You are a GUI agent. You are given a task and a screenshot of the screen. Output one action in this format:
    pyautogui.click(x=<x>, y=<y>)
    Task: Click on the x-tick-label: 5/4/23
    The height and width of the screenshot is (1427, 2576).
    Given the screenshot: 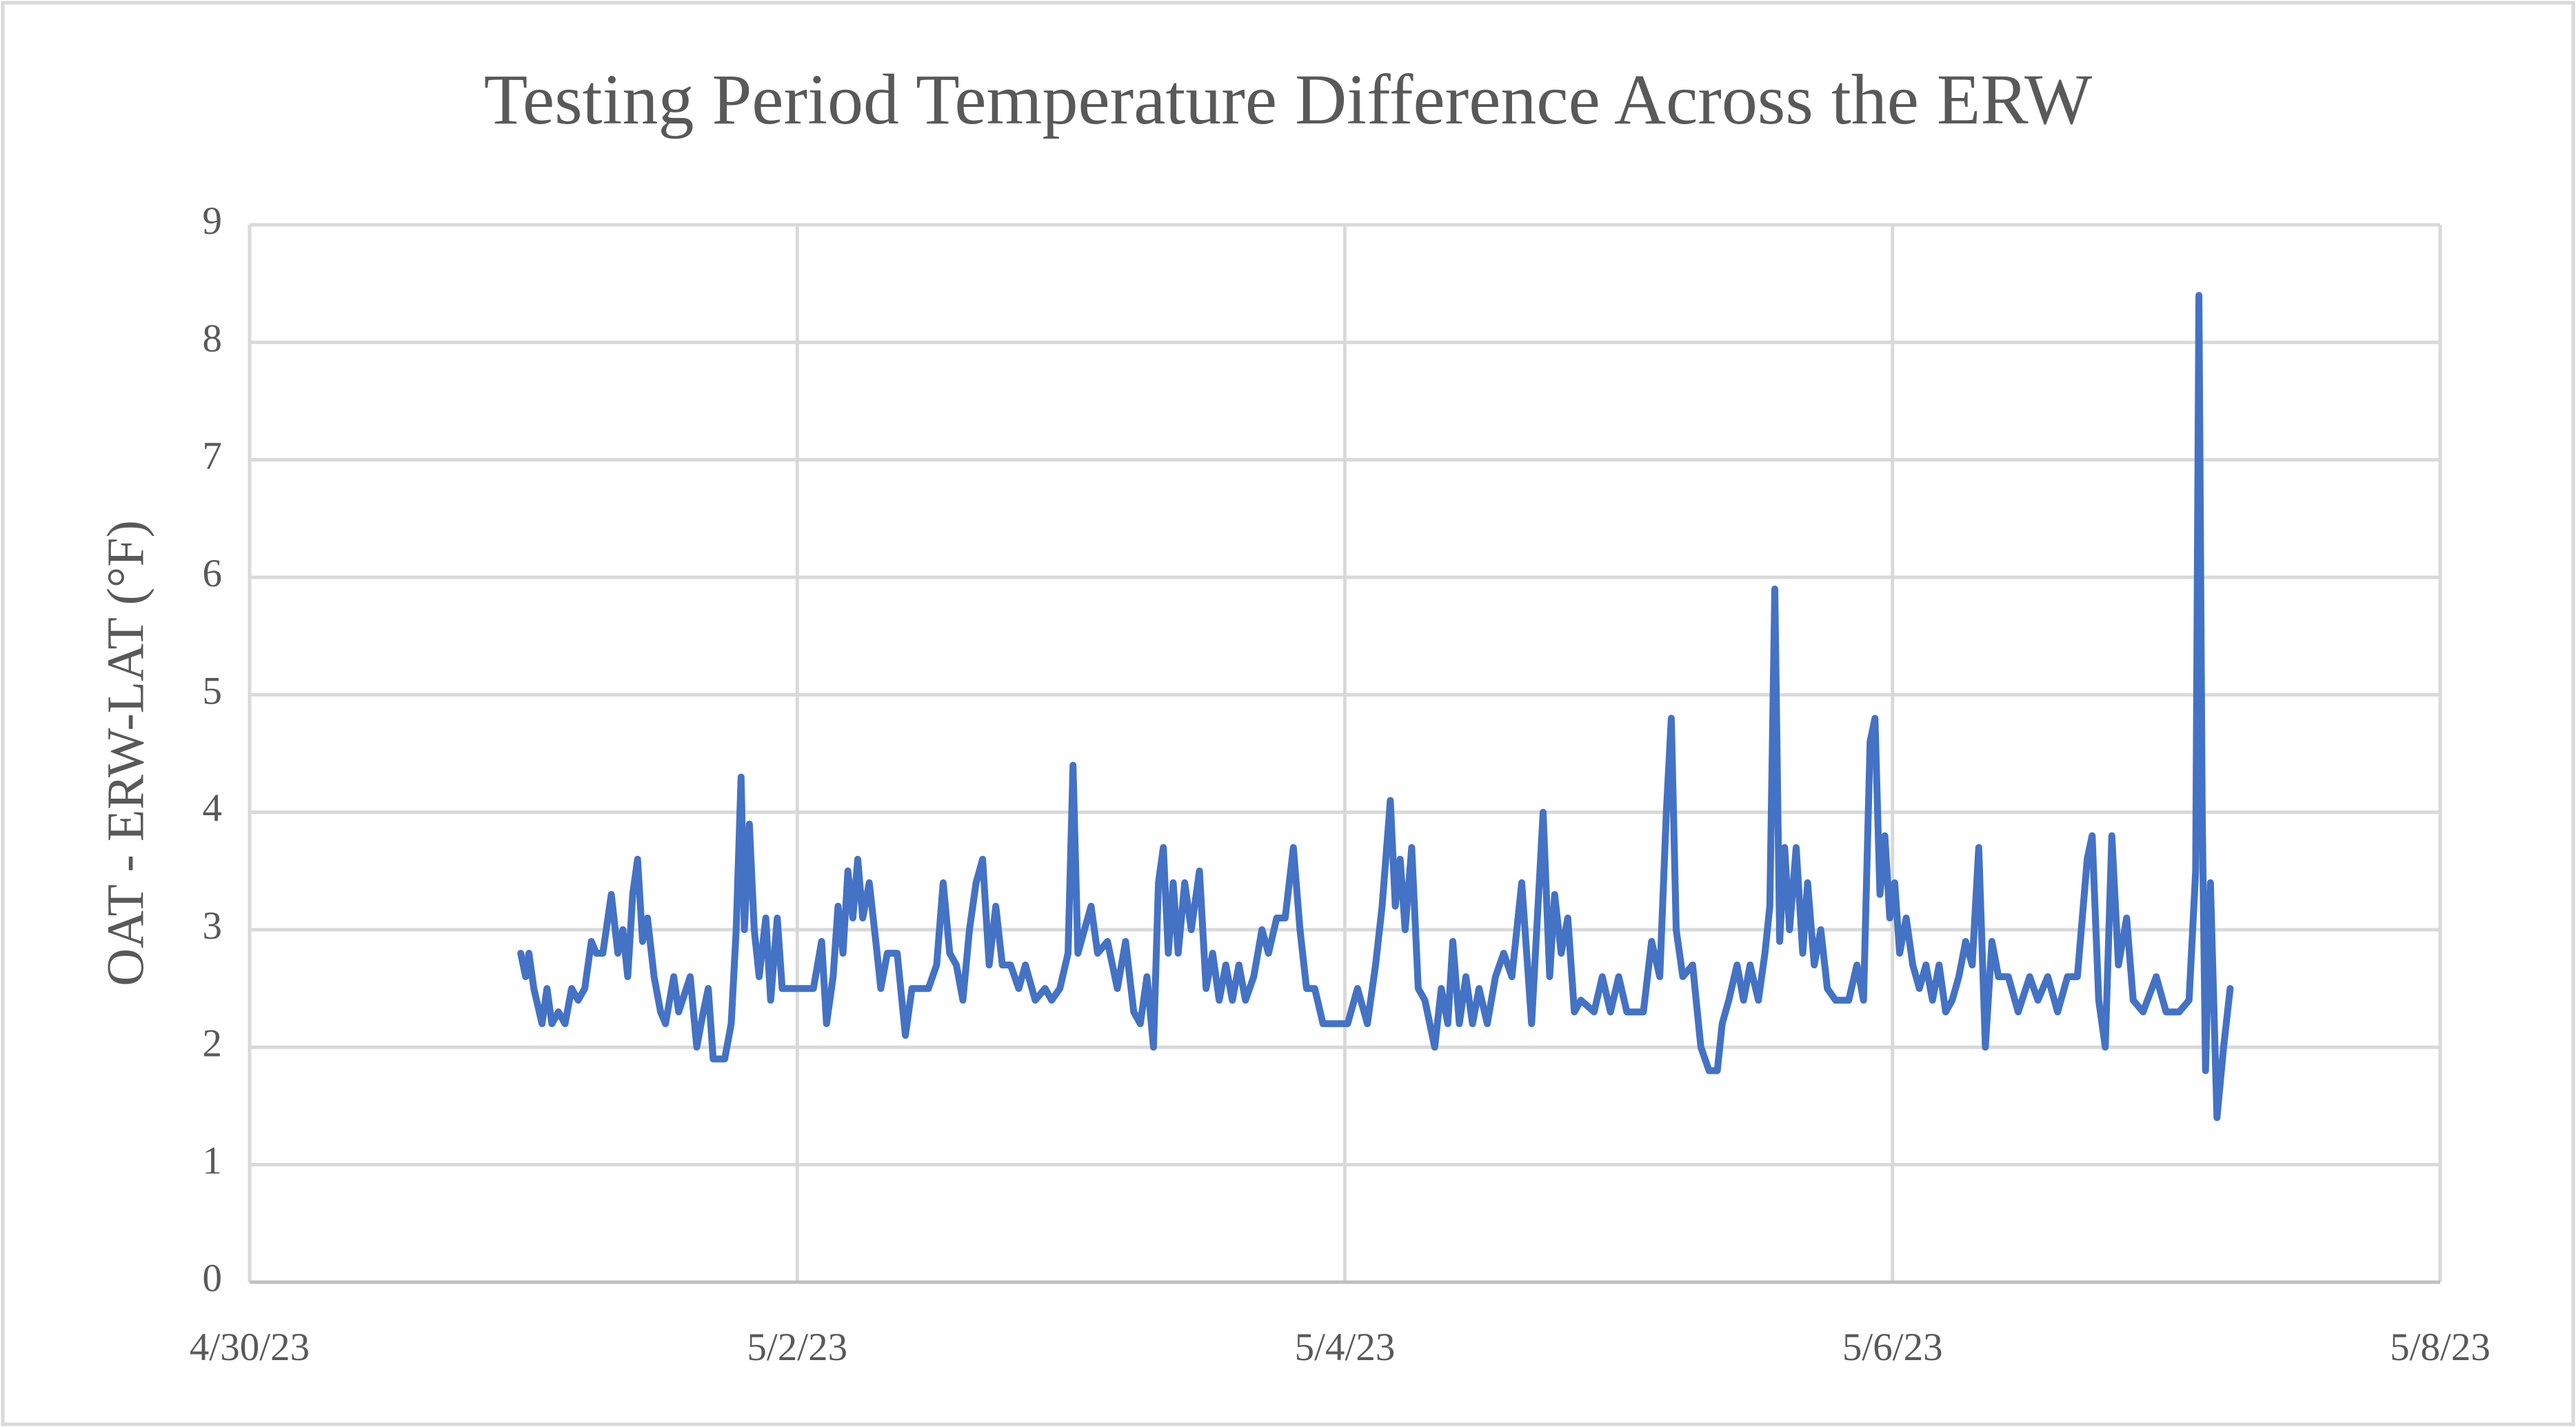 What is the action you would take?
    pyautogui.click(x=1345, y=1347)
    